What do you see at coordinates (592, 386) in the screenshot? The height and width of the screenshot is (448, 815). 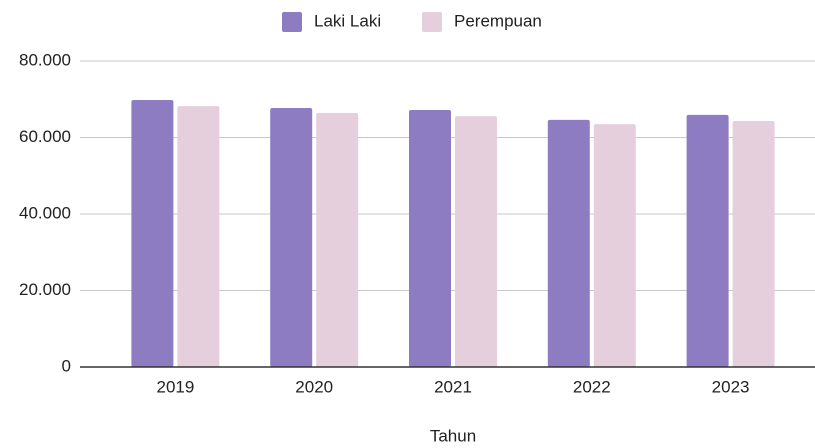 I see `x-tick-label: 2022` at bounding box center [592, 386].